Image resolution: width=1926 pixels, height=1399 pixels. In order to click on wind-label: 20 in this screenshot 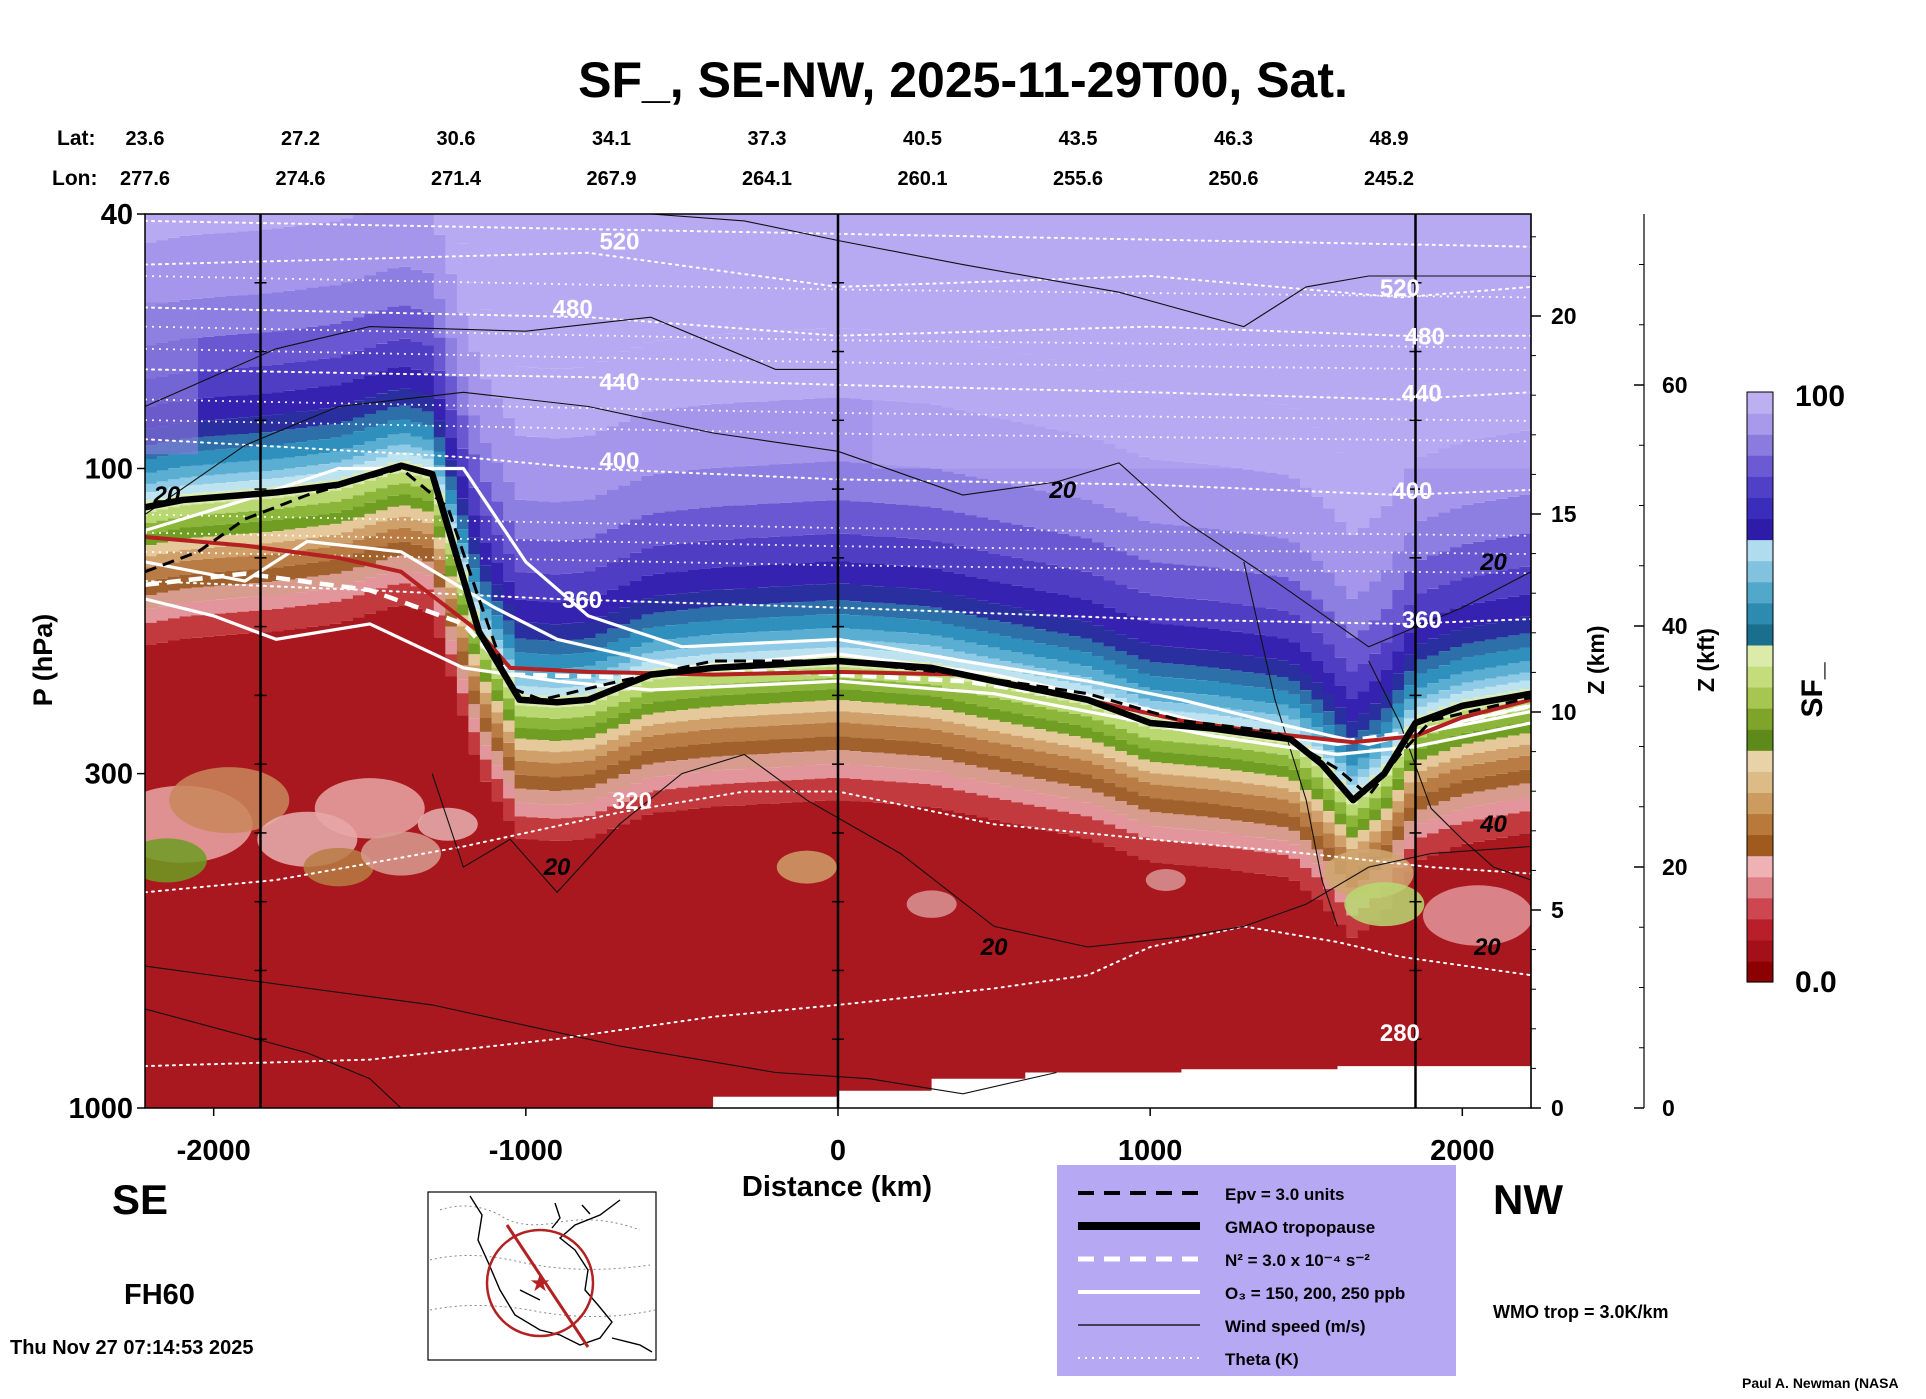, I will do `click(994, 947)`.